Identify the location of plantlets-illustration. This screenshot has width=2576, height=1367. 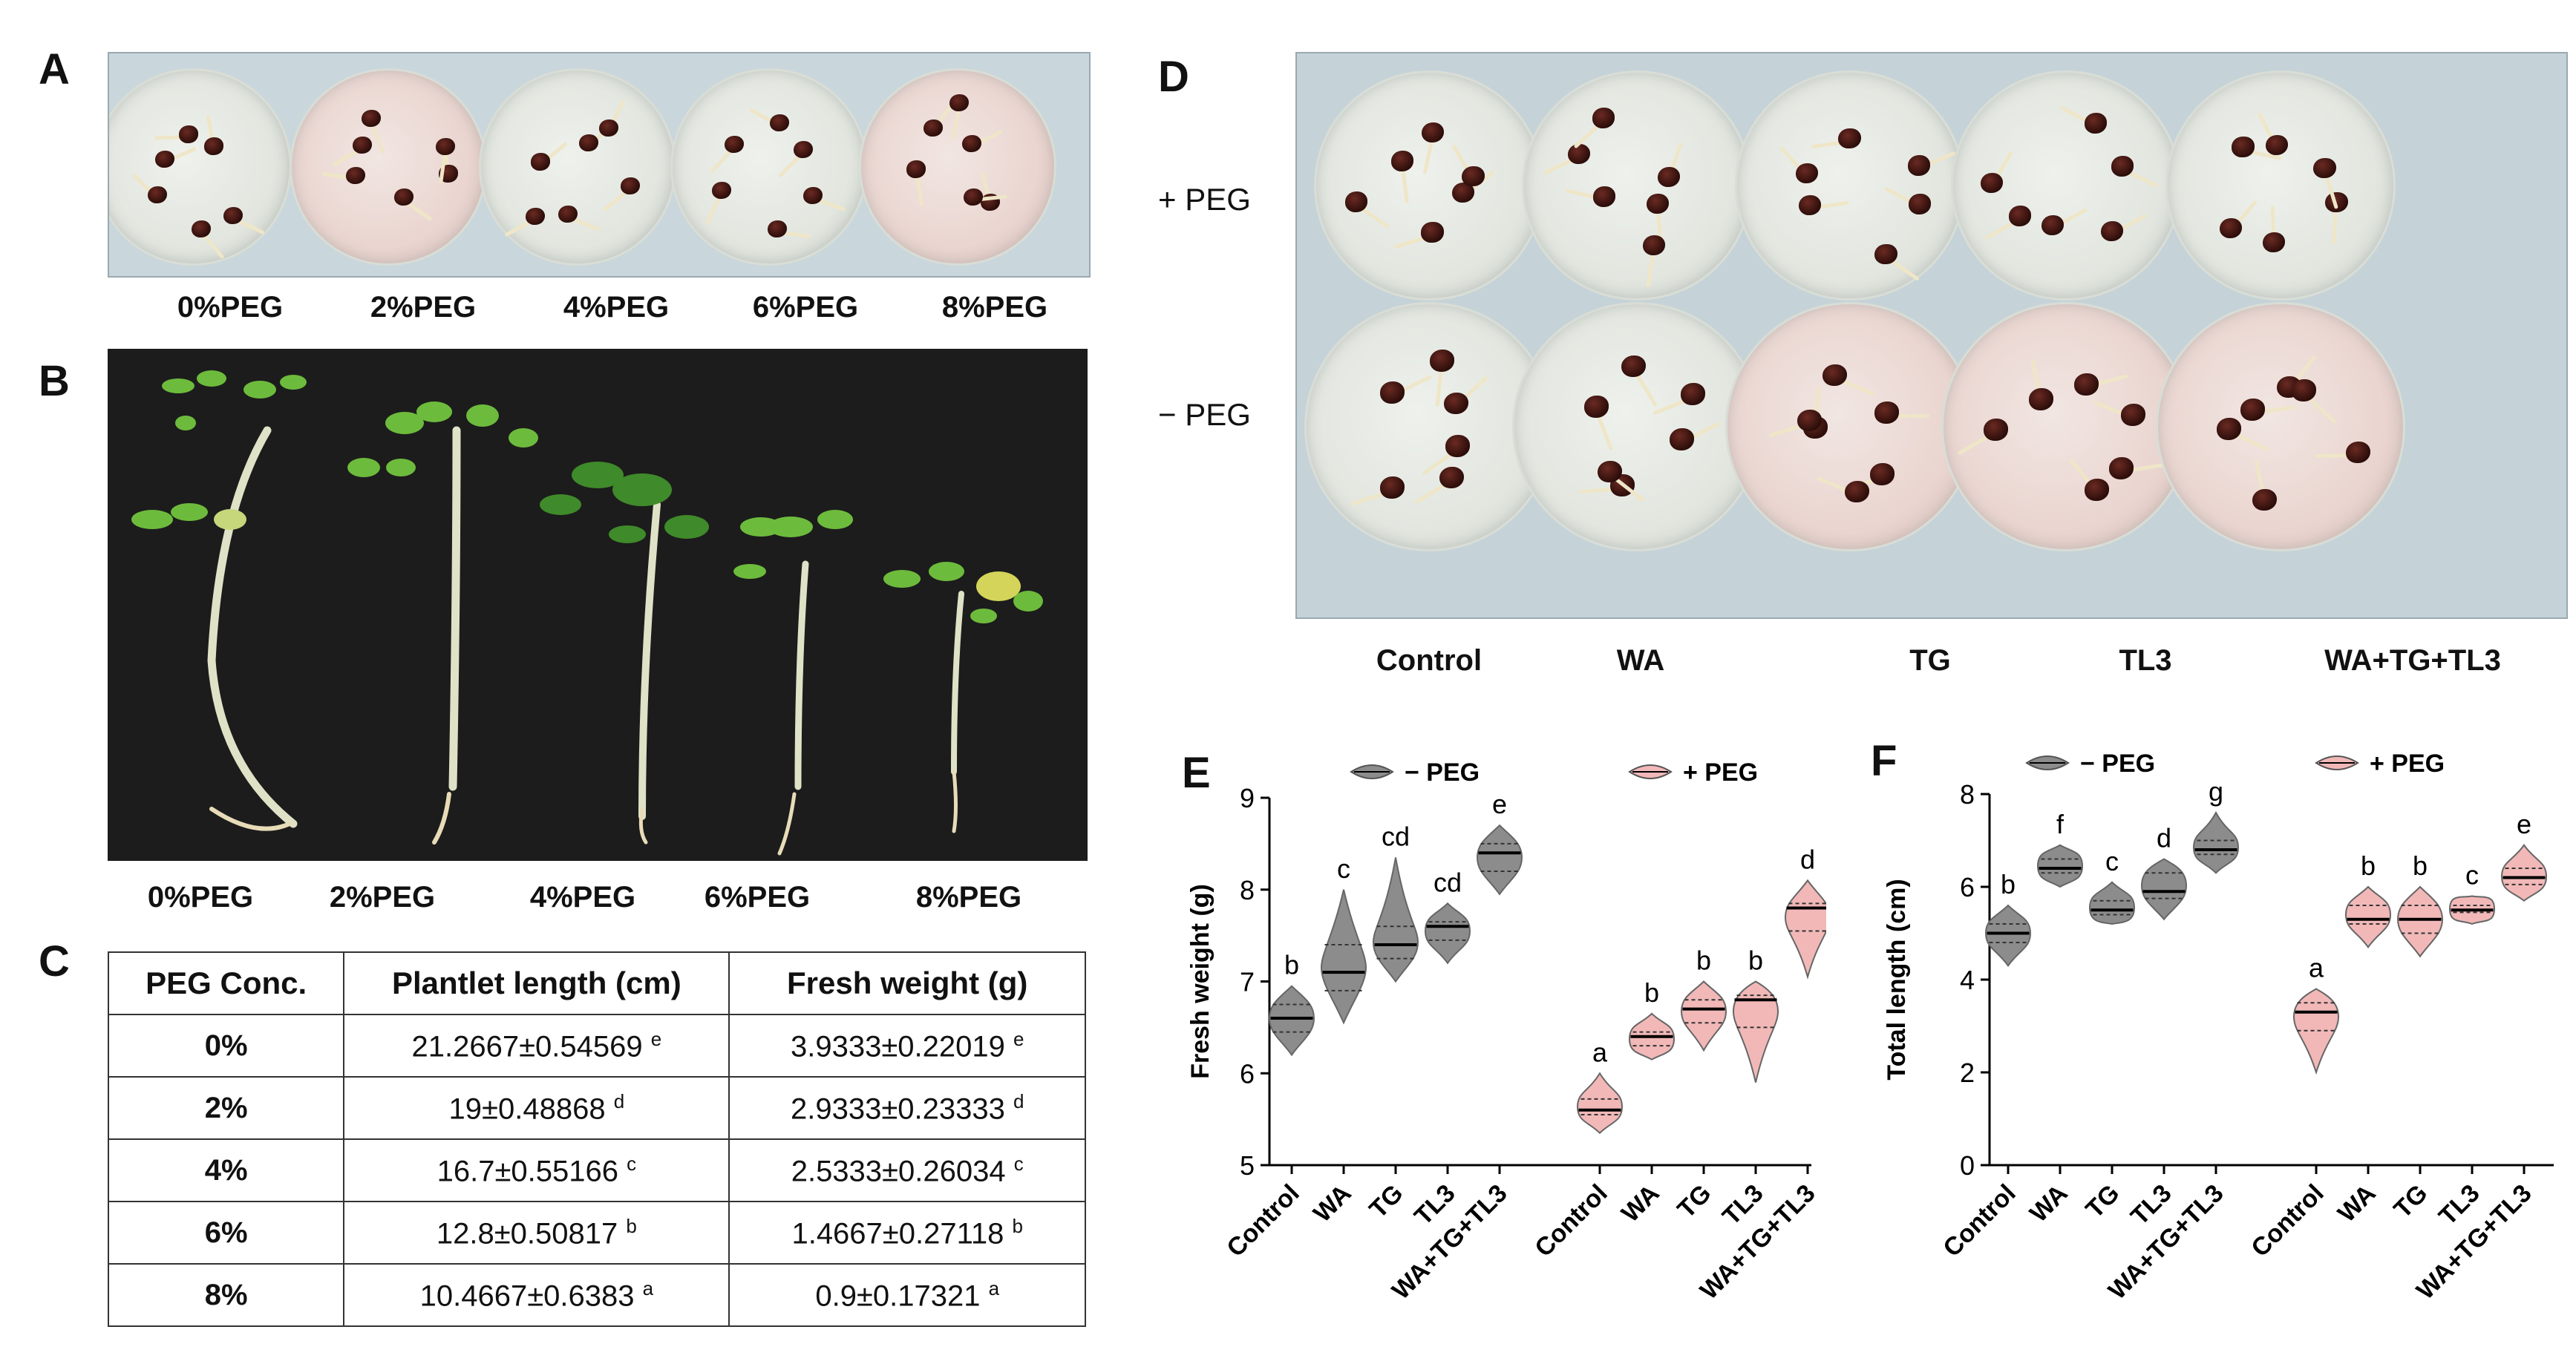
(598, 605).